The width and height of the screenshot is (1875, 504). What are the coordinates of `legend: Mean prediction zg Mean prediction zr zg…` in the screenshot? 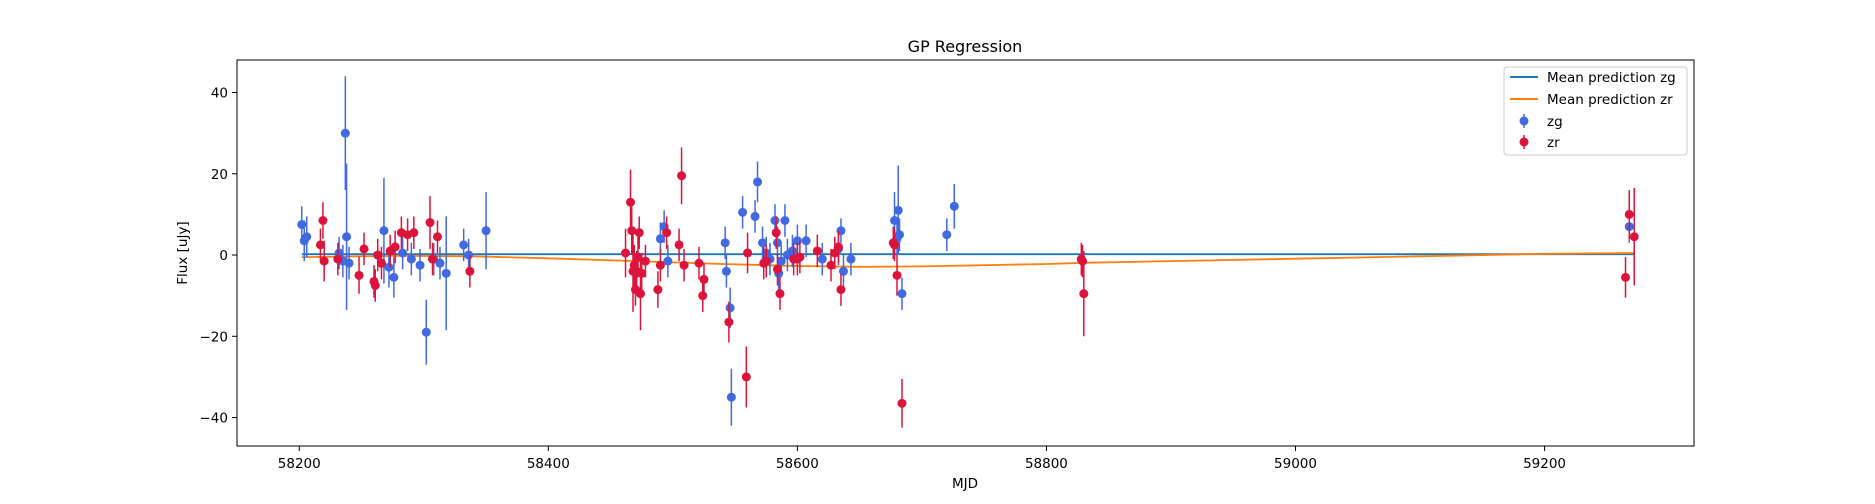 It's located at (1595, 111).